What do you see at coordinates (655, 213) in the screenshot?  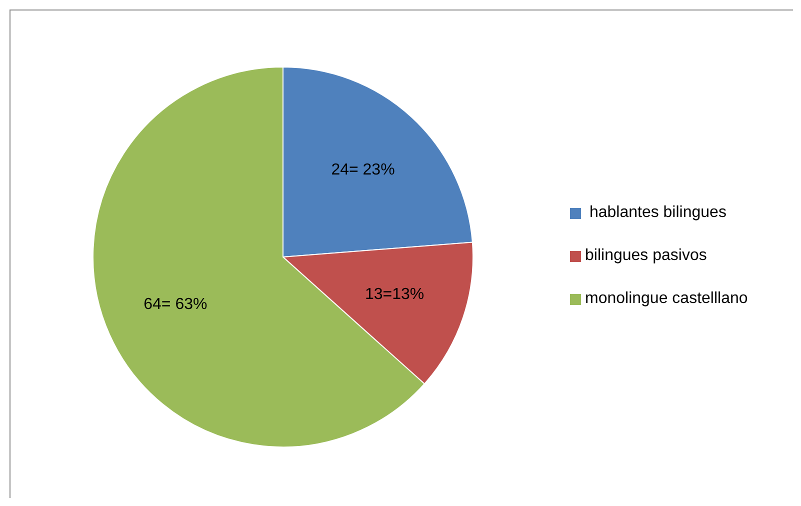 I see `legend-label: hablantes bilingues` at bounding box center [655, 213].